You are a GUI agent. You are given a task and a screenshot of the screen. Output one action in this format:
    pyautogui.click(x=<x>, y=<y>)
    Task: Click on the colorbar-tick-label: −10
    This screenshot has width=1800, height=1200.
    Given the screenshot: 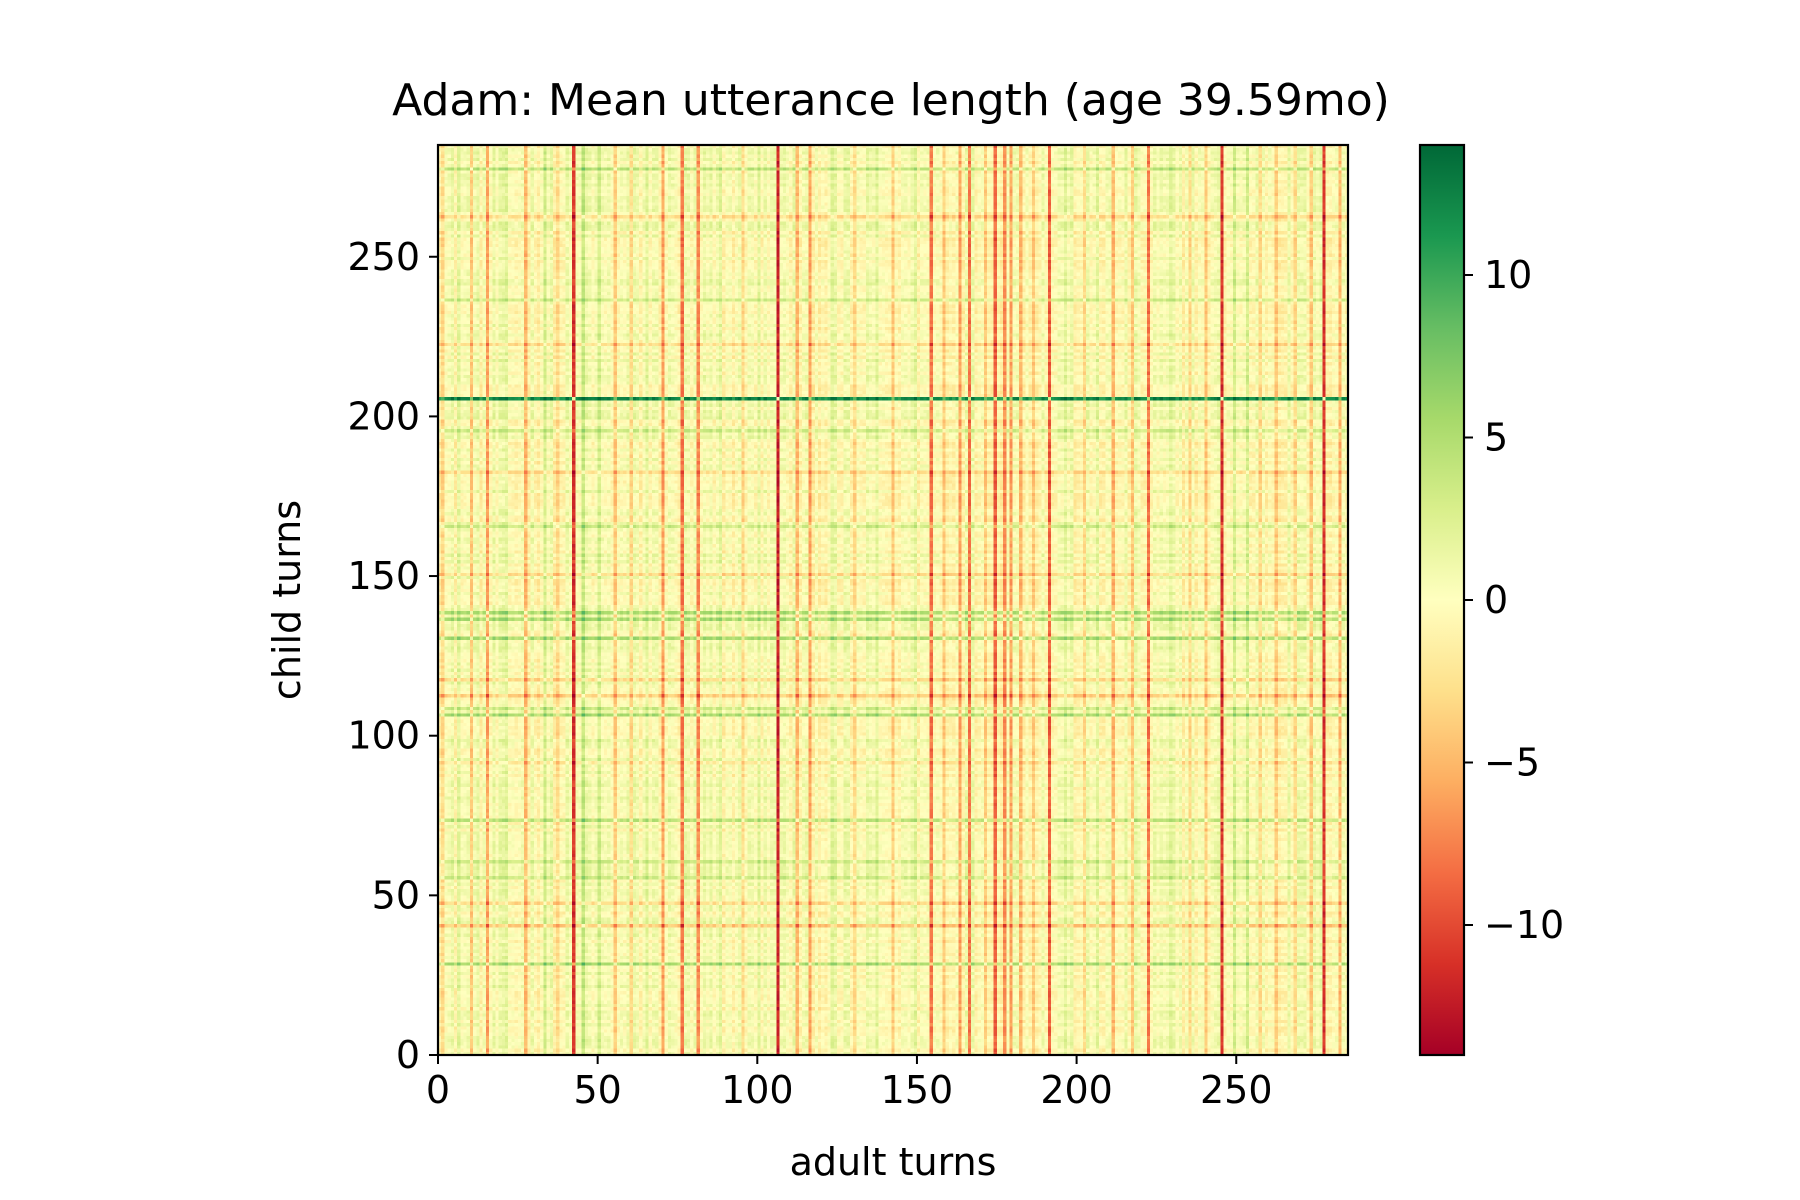 What is the action you would take?
    pyautogui.click(x=1524, y=925)
    